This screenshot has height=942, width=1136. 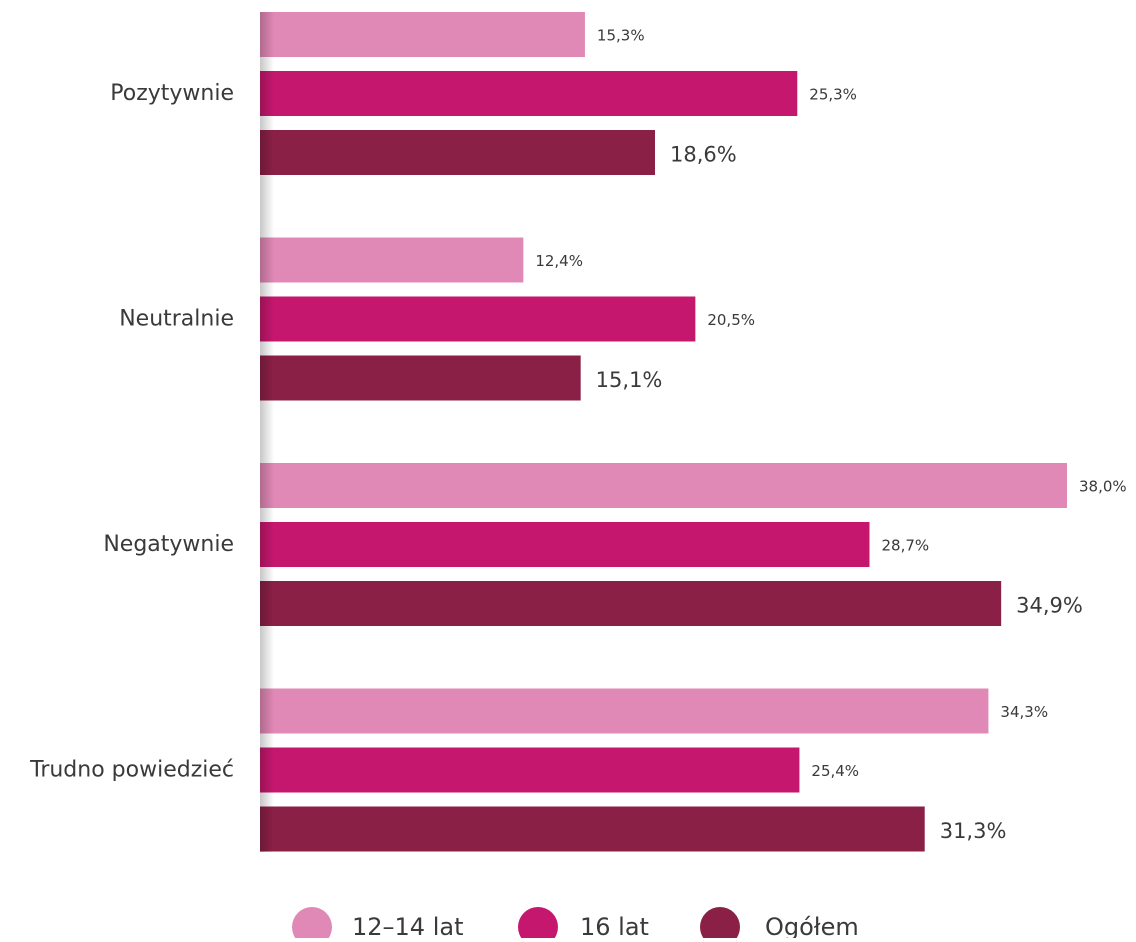 What do you see at coordinates (408, 925) in the screenshot?
I see `legend-label: 12–14 lat` at bounding box center [408, 925].